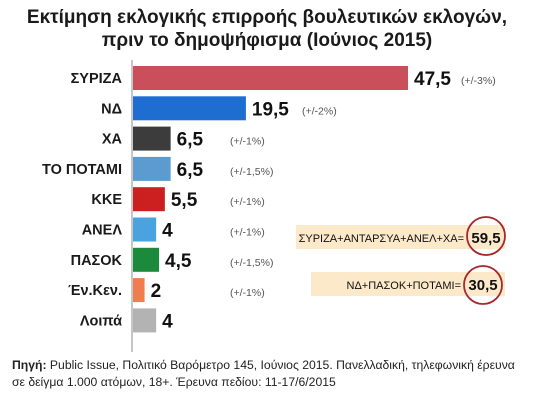 This screenshot has width=534, height=401. Describe the element at coordinates (111, 109) in the screenshot. I see `category-label: ΝΔ` at that location.